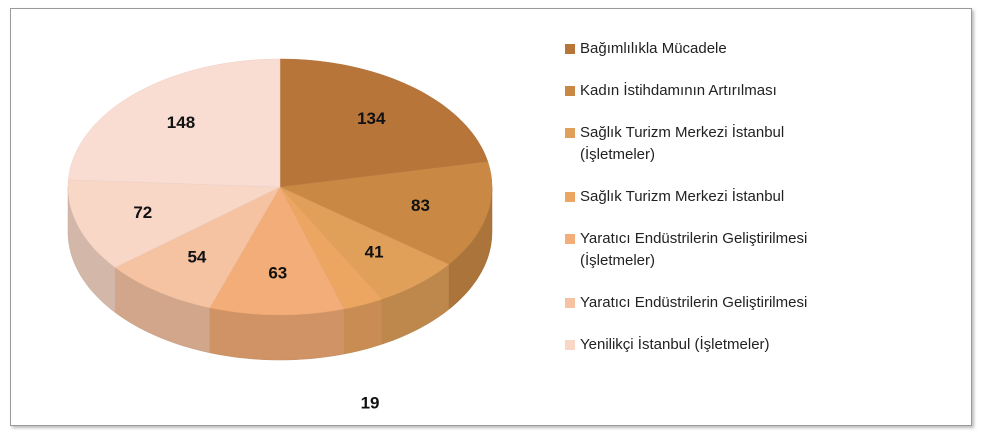 Image resolution: width=986 pixels, height=436 pixels. I want to click on legend-item: Yaratıcı Endüstrilerin Geliştirilmesi, so click(695, 303).